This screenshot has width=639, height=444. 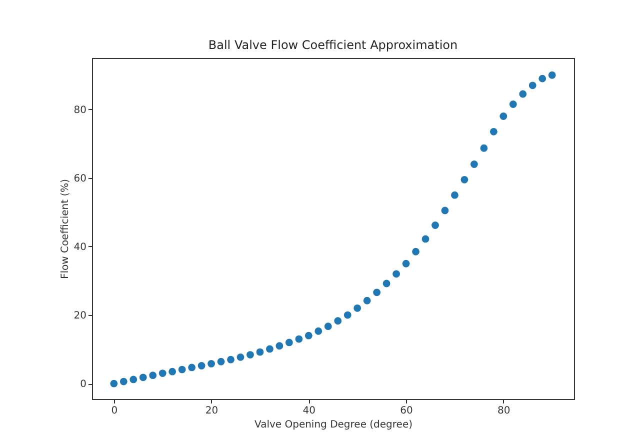 I want to click on y-axis-title: Flow Coefficient (%), so click(x=65, y=229).